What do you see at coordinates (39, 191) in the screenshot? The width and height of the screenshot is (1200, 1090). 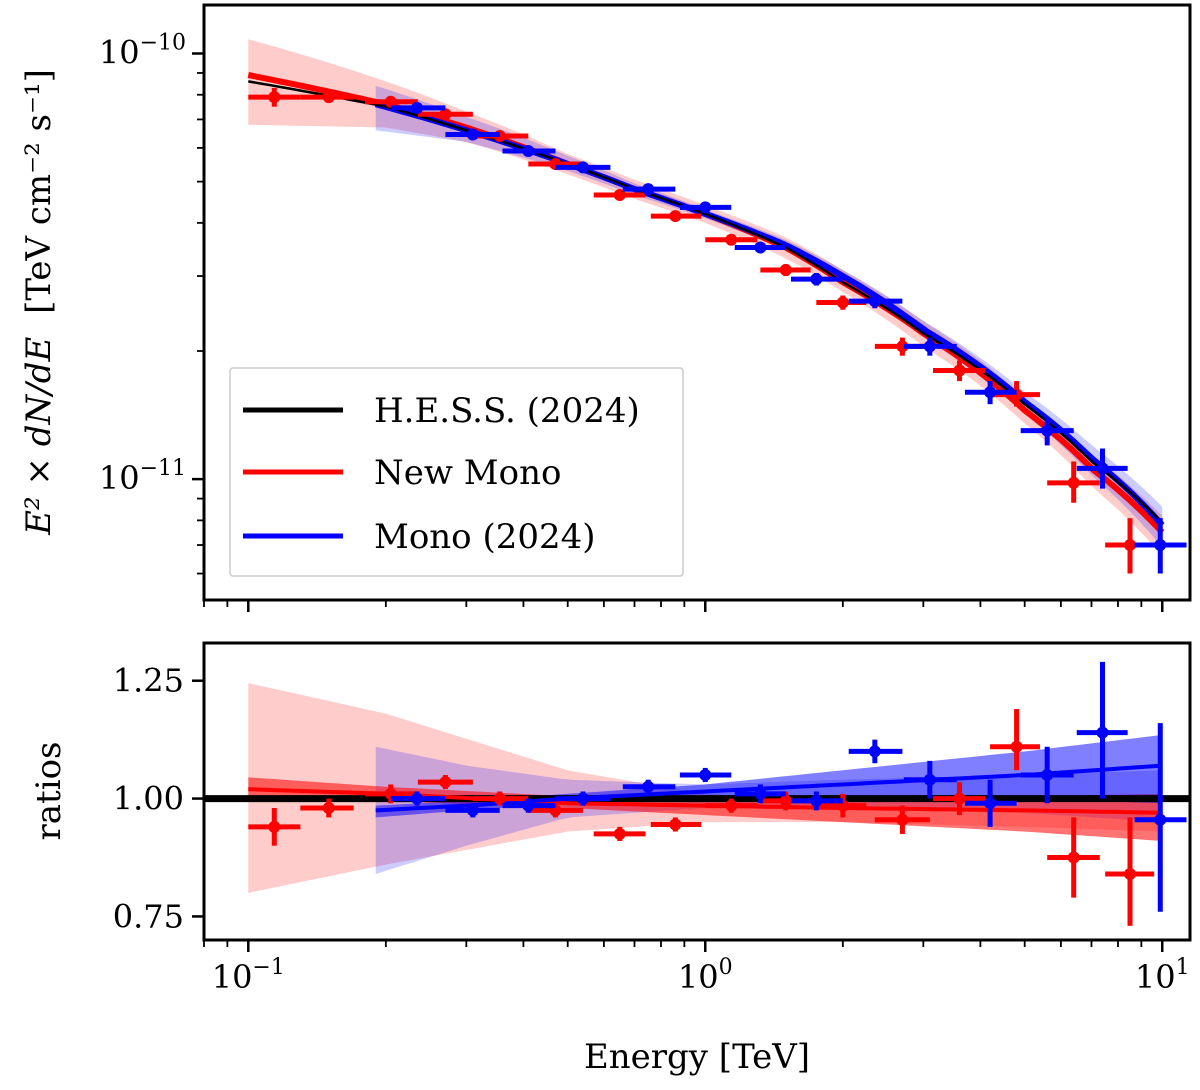 I see `y-axis-units: [TeV cm⁻² s⁻¹]` at bounding box center [39, 191].